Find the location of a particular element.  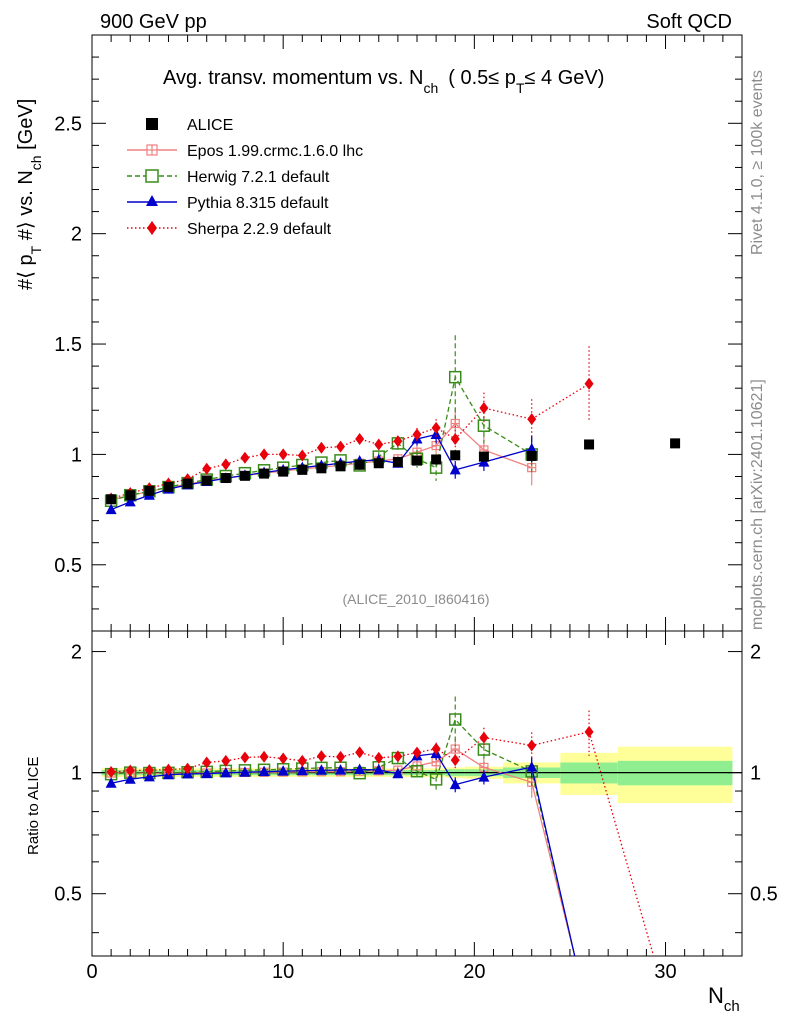

x-tick-label: 10 is located at coordinates (283, 972).